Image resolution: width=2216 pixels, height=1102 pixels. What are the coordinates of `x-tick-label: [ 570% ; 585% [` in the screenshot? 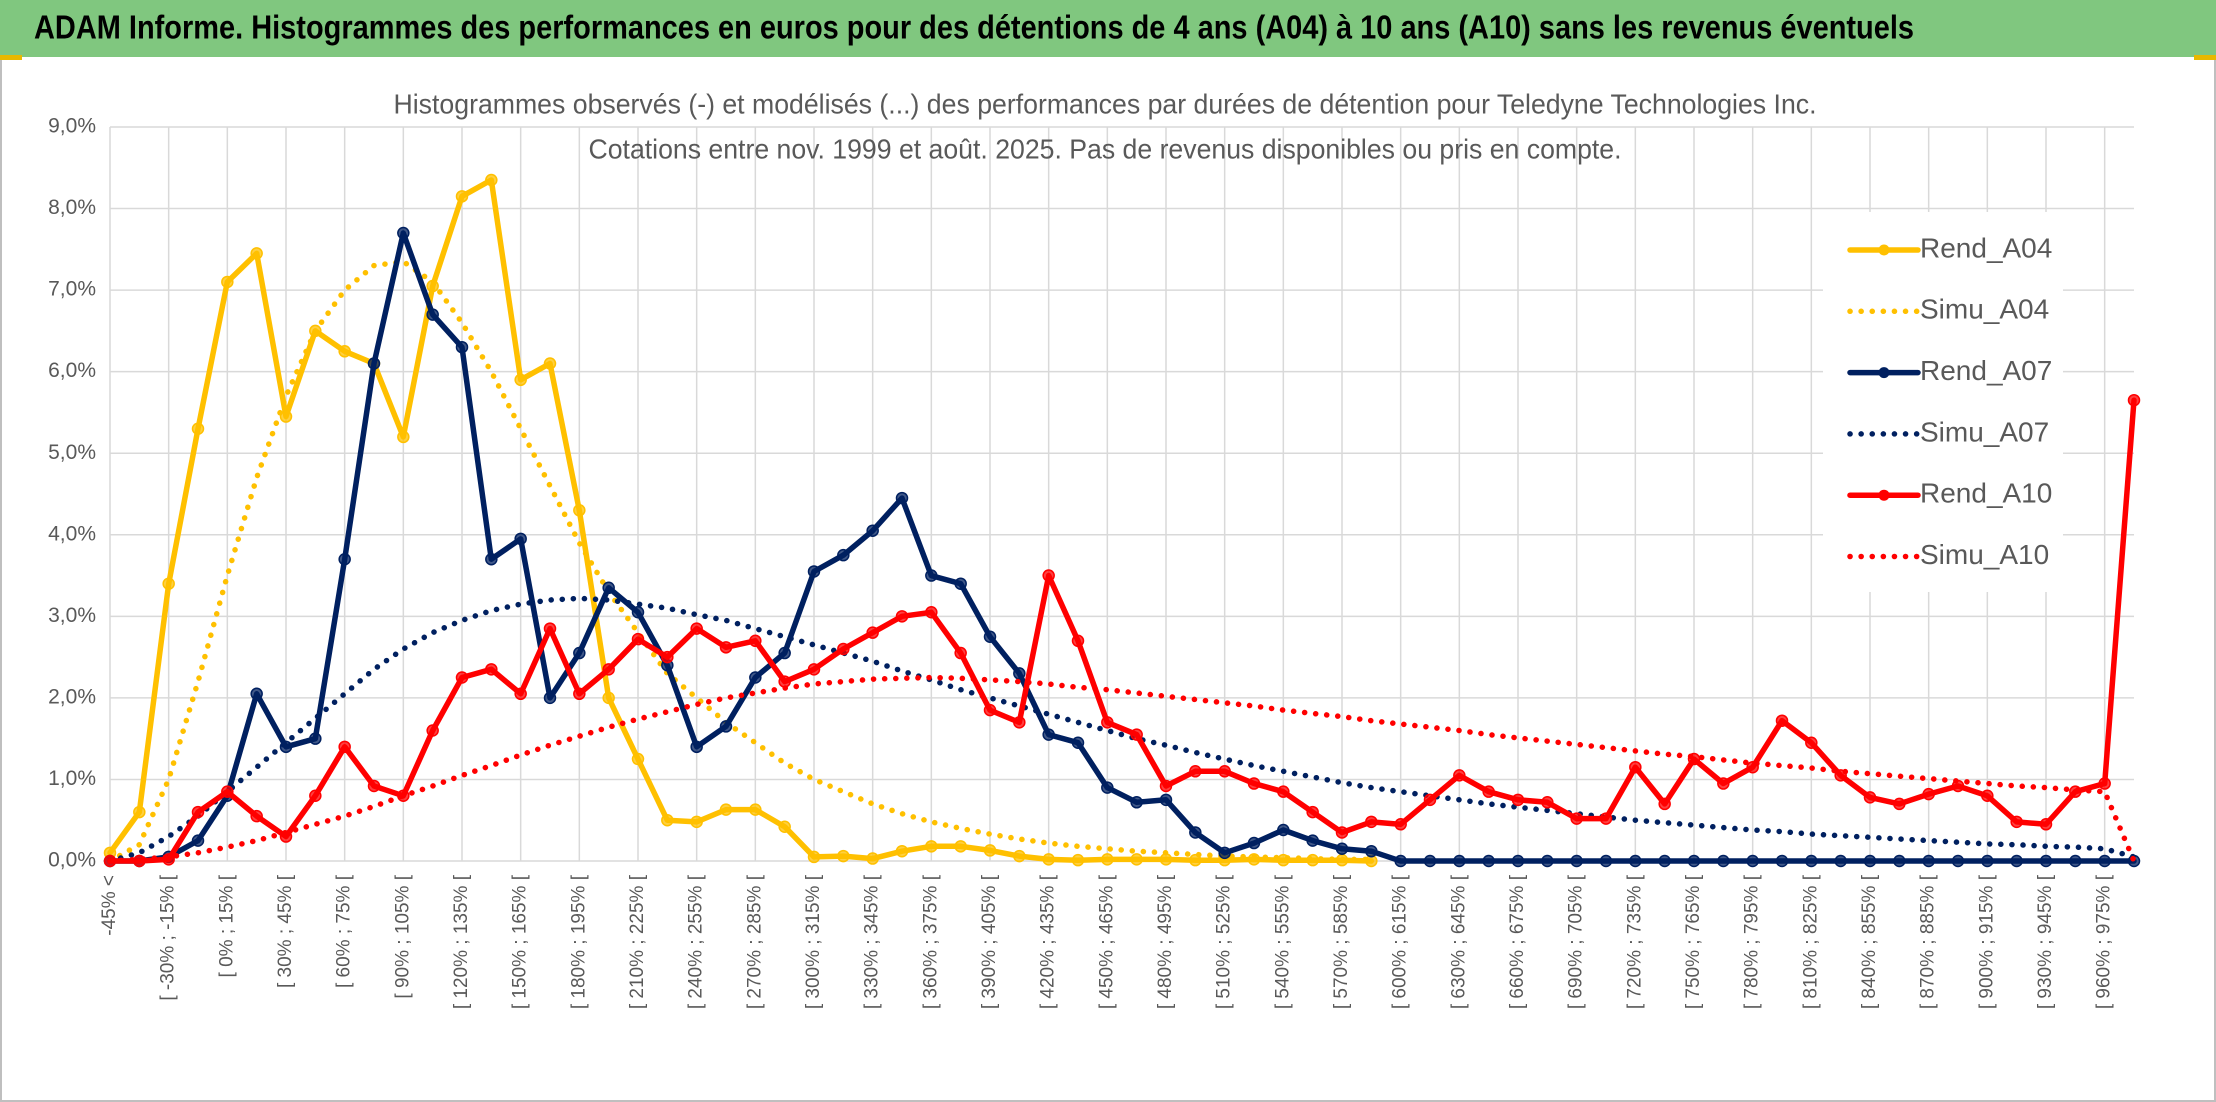 It's located at (1341, 941).